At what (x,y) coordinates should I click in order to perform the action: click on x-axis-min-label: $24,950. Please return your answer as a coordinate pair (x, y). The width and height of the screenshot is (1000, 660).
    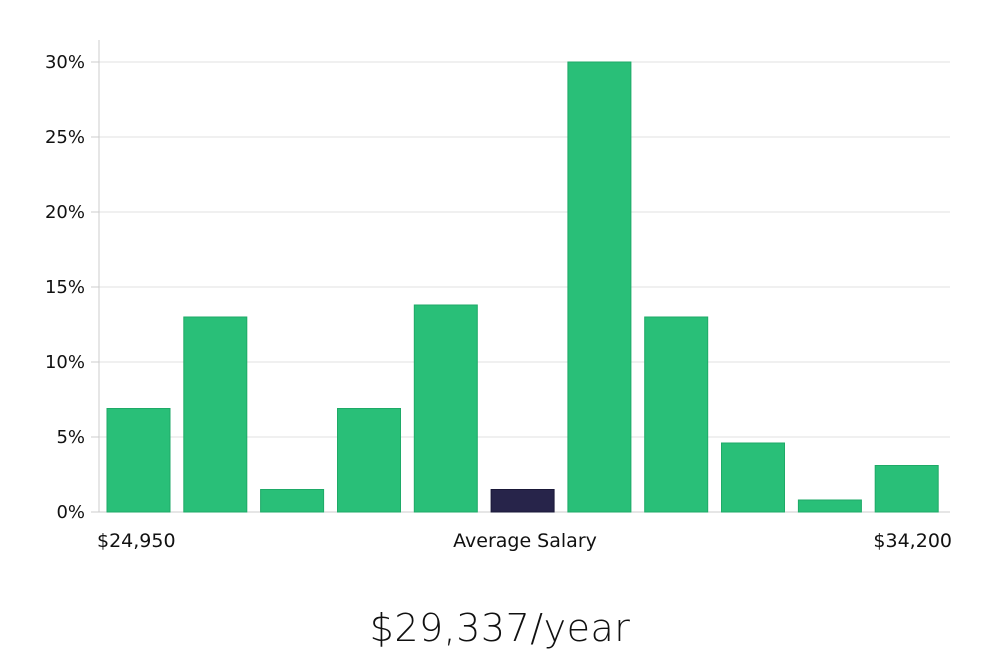
    Looking at the image, I should click on (136, 541).